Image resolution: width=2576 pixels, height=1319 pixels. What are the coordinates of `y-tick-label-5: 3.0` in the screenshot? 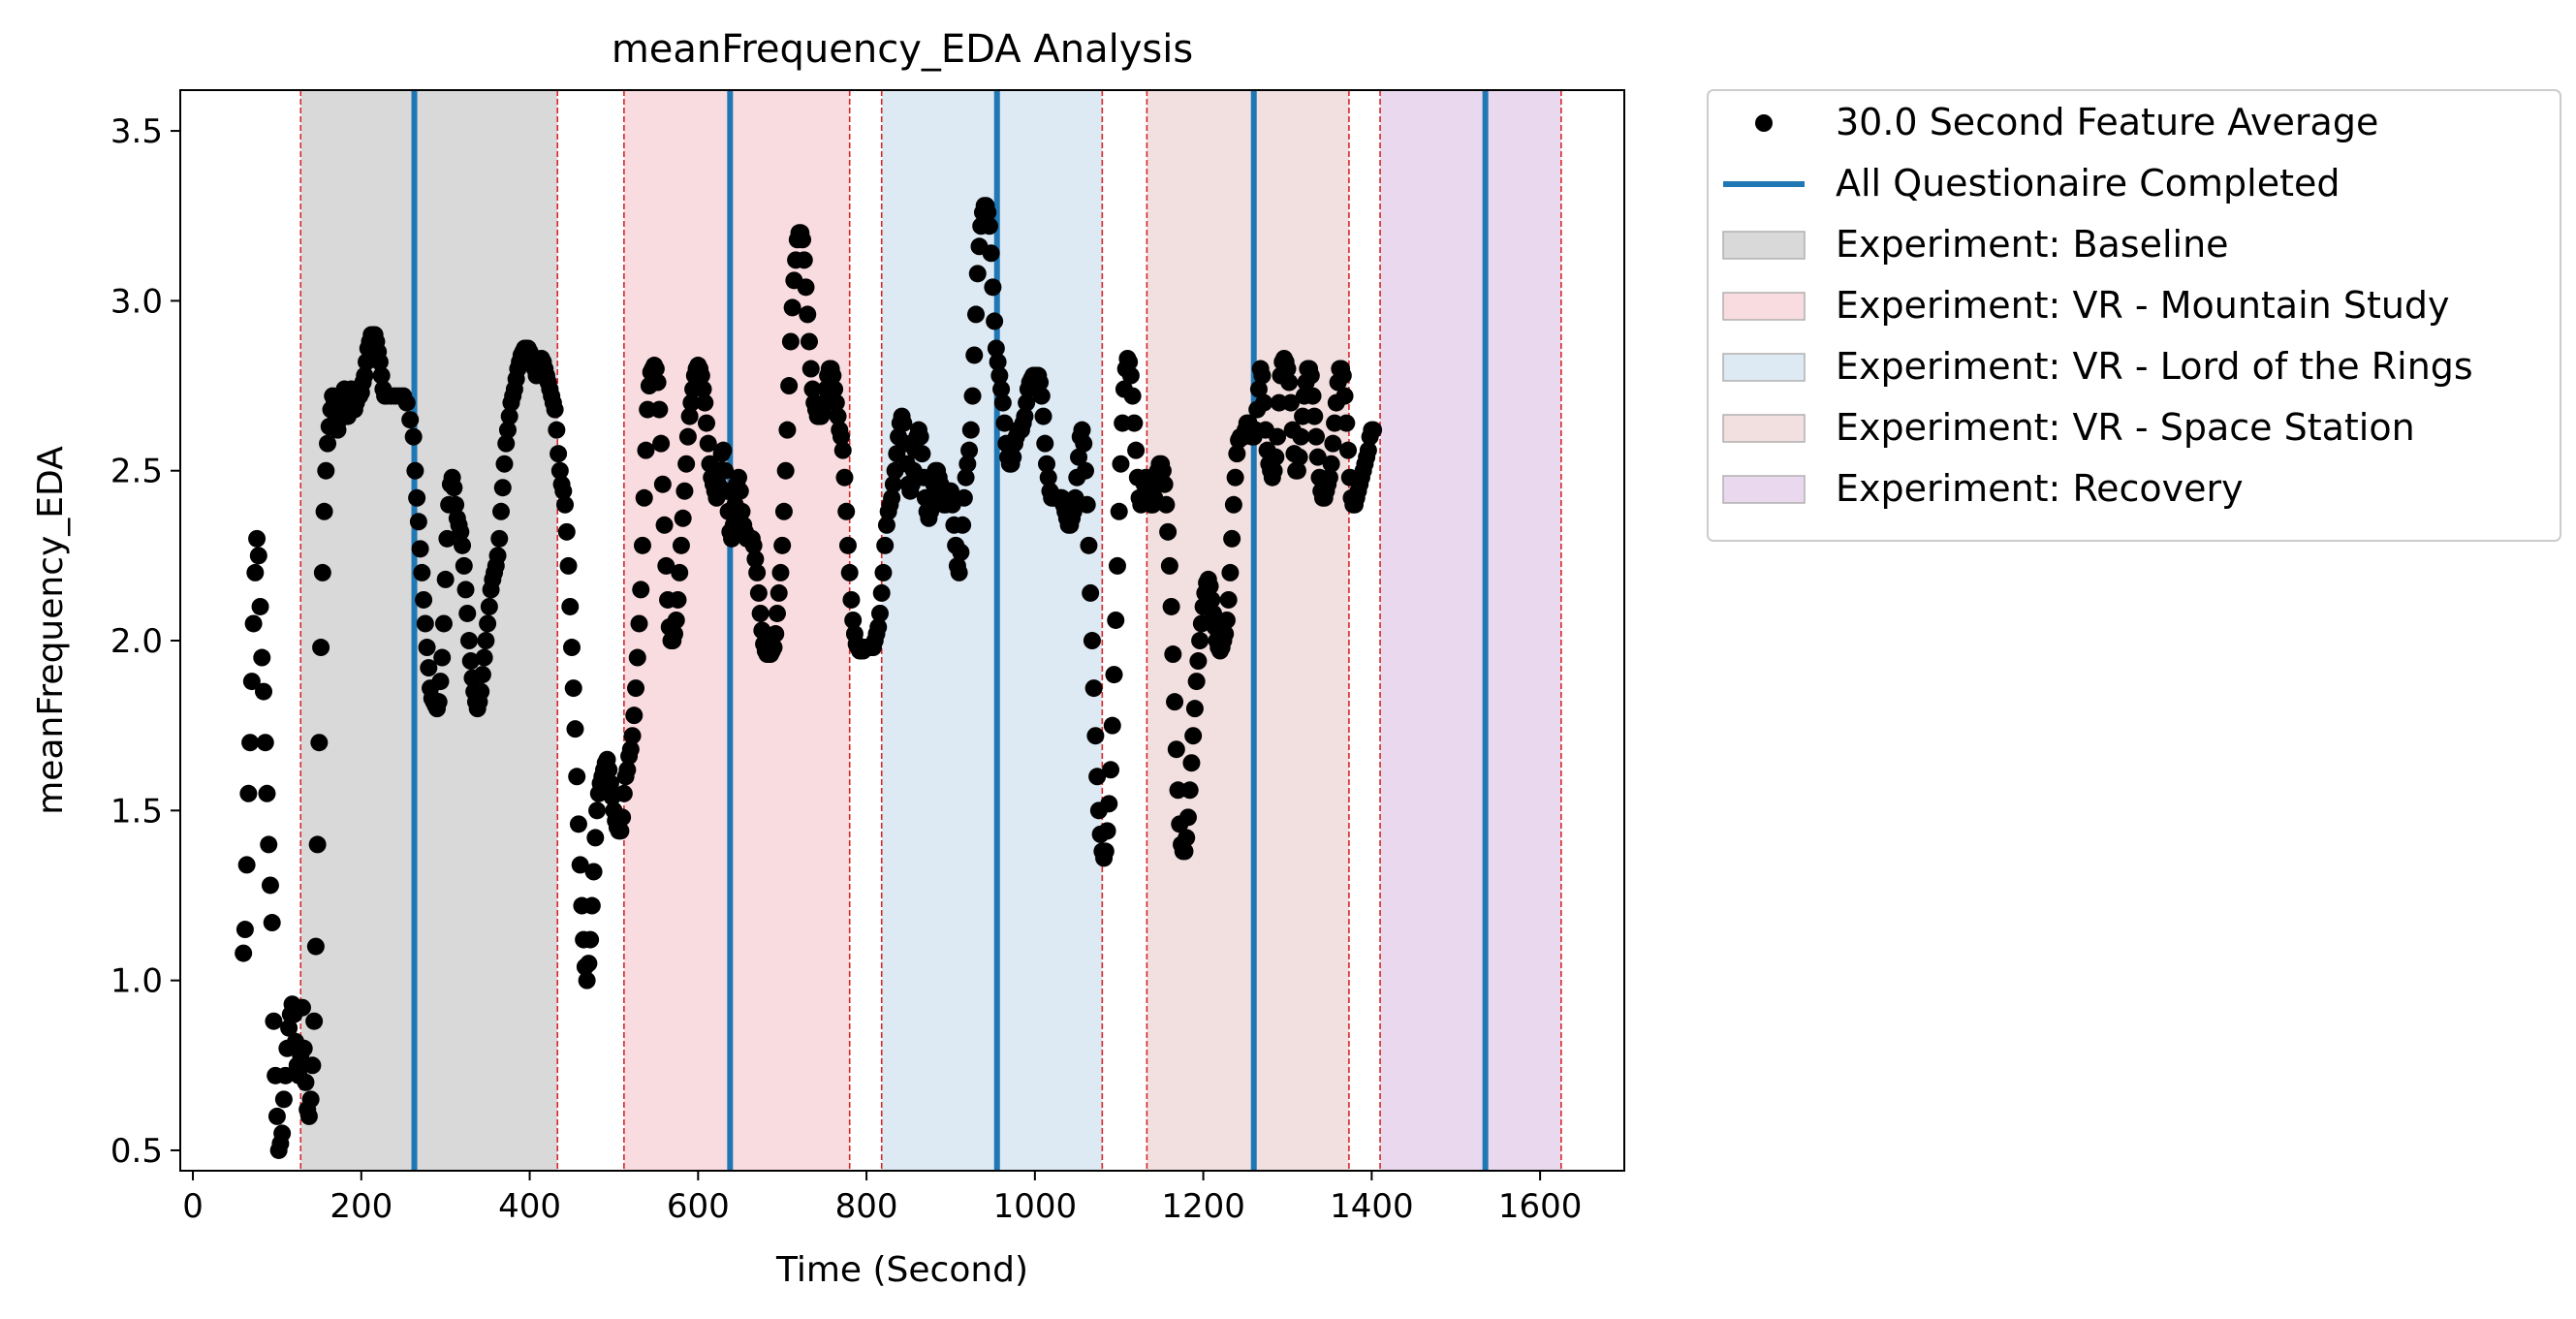 It's located at (136, 301).